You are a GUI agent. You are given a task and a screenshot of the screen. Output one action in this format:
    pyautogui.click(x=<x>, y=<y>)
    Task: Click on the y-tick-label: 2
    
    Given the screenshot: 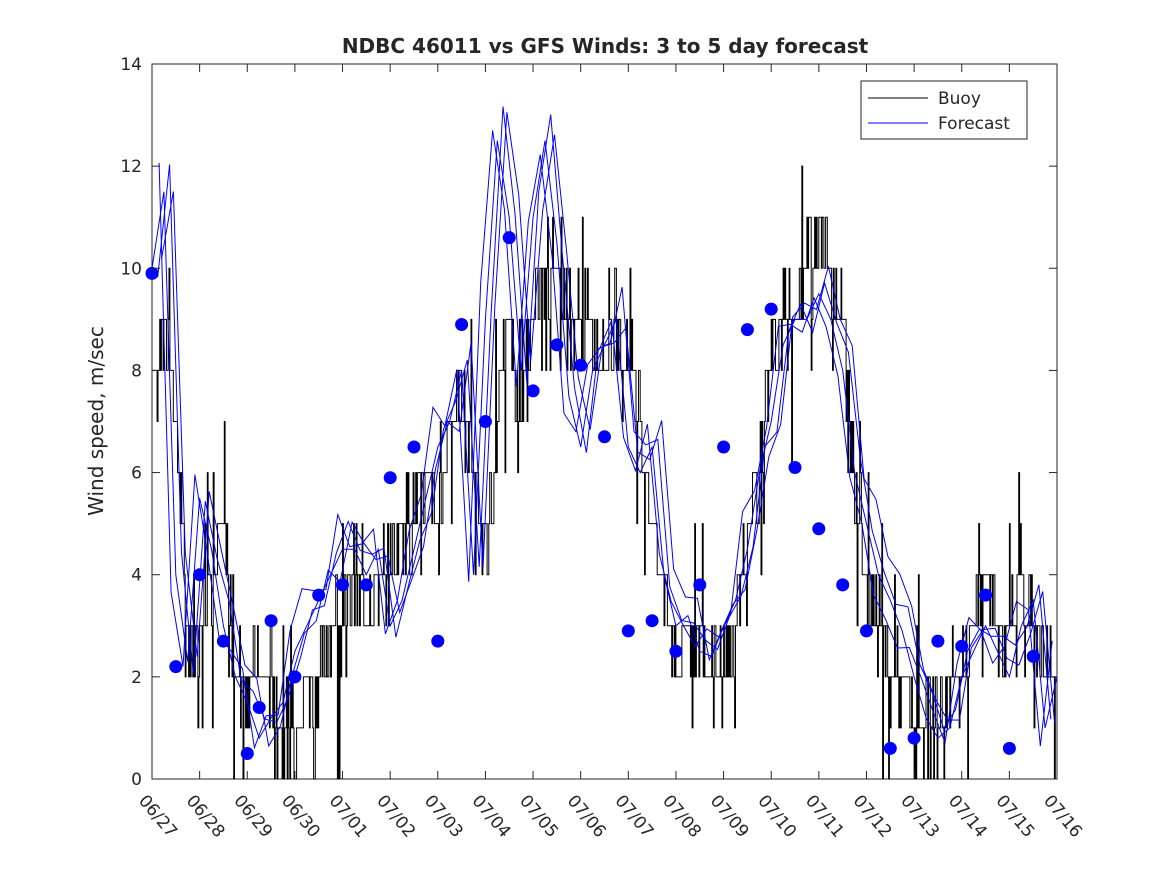 What is the action you would take?
    pyautogui.click(x=136, y=678)
    